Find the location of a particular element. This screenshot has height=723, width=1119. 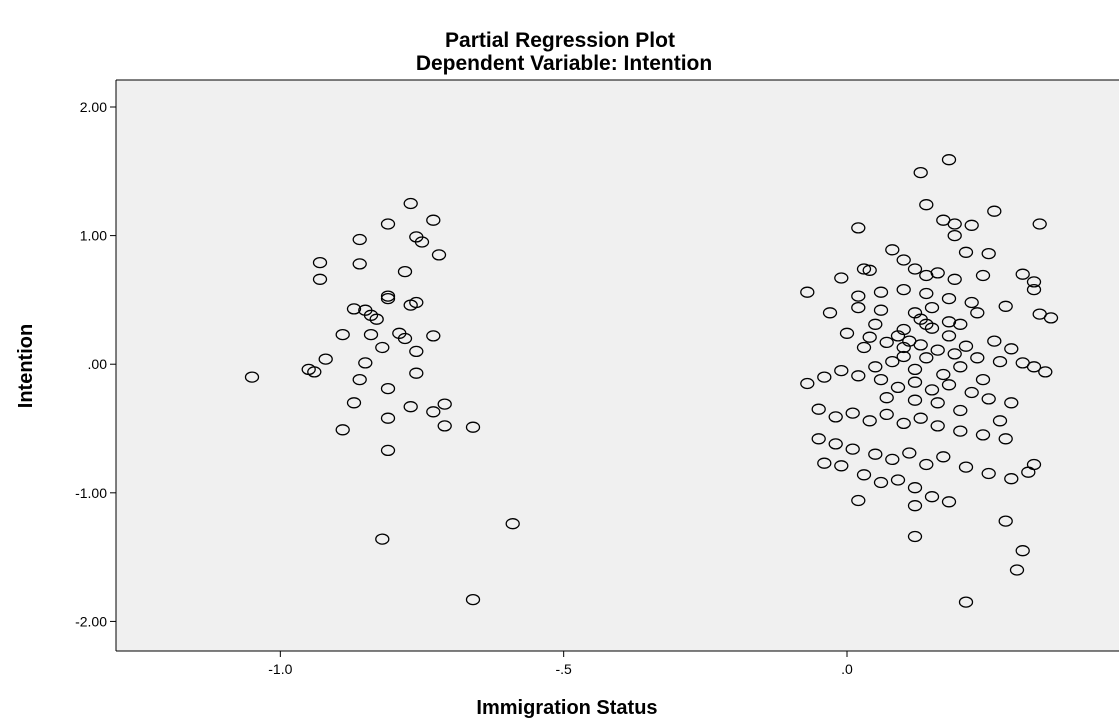

y-tick-label: 2.00 is located at coordinates (93, 107).